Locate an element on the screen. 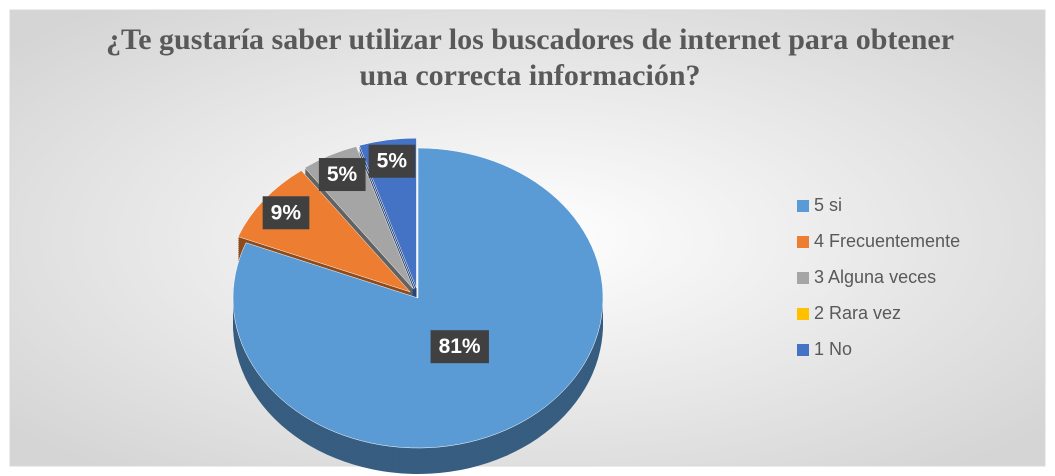 The image size is (1055, 476). legend-label: 1 No is located at coordinates (833, 349).